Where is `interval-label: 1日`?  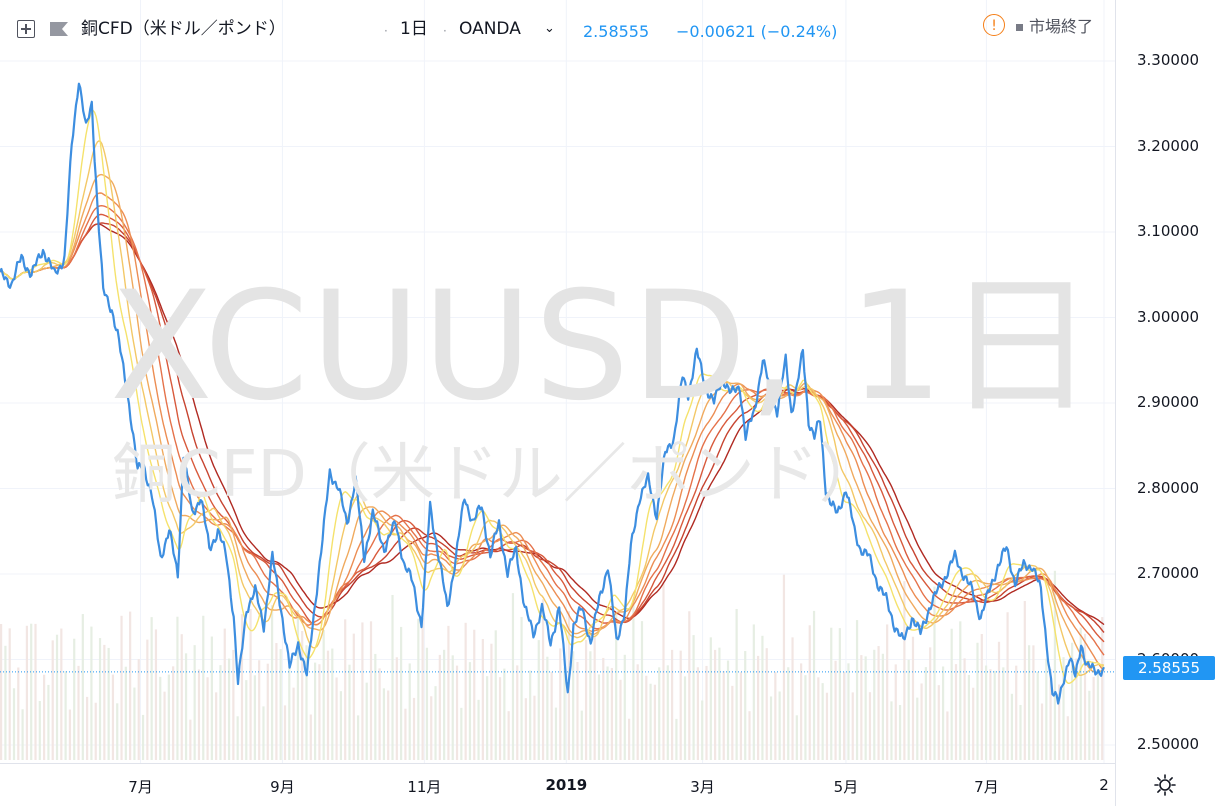
interval-label: 1日 is located at coordinates (414, 29).